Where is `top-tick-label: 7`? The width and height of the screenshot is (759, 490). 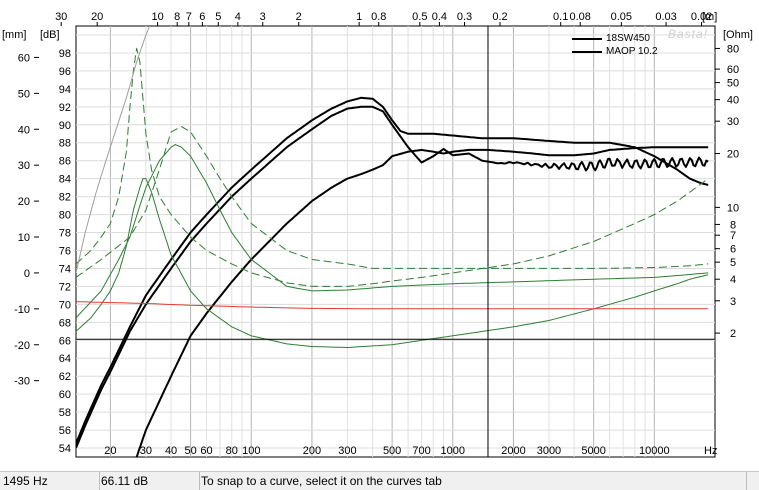 top-tick-label: 7 is located at coordinates (189, 17).